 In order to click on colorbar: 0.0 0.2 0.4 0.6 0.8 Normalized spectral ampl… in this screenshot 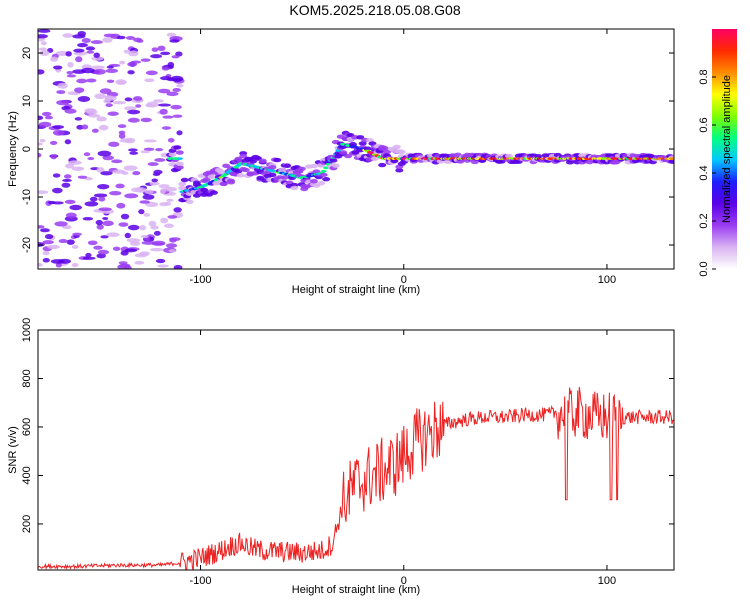, I will do `click(717, 153)`.